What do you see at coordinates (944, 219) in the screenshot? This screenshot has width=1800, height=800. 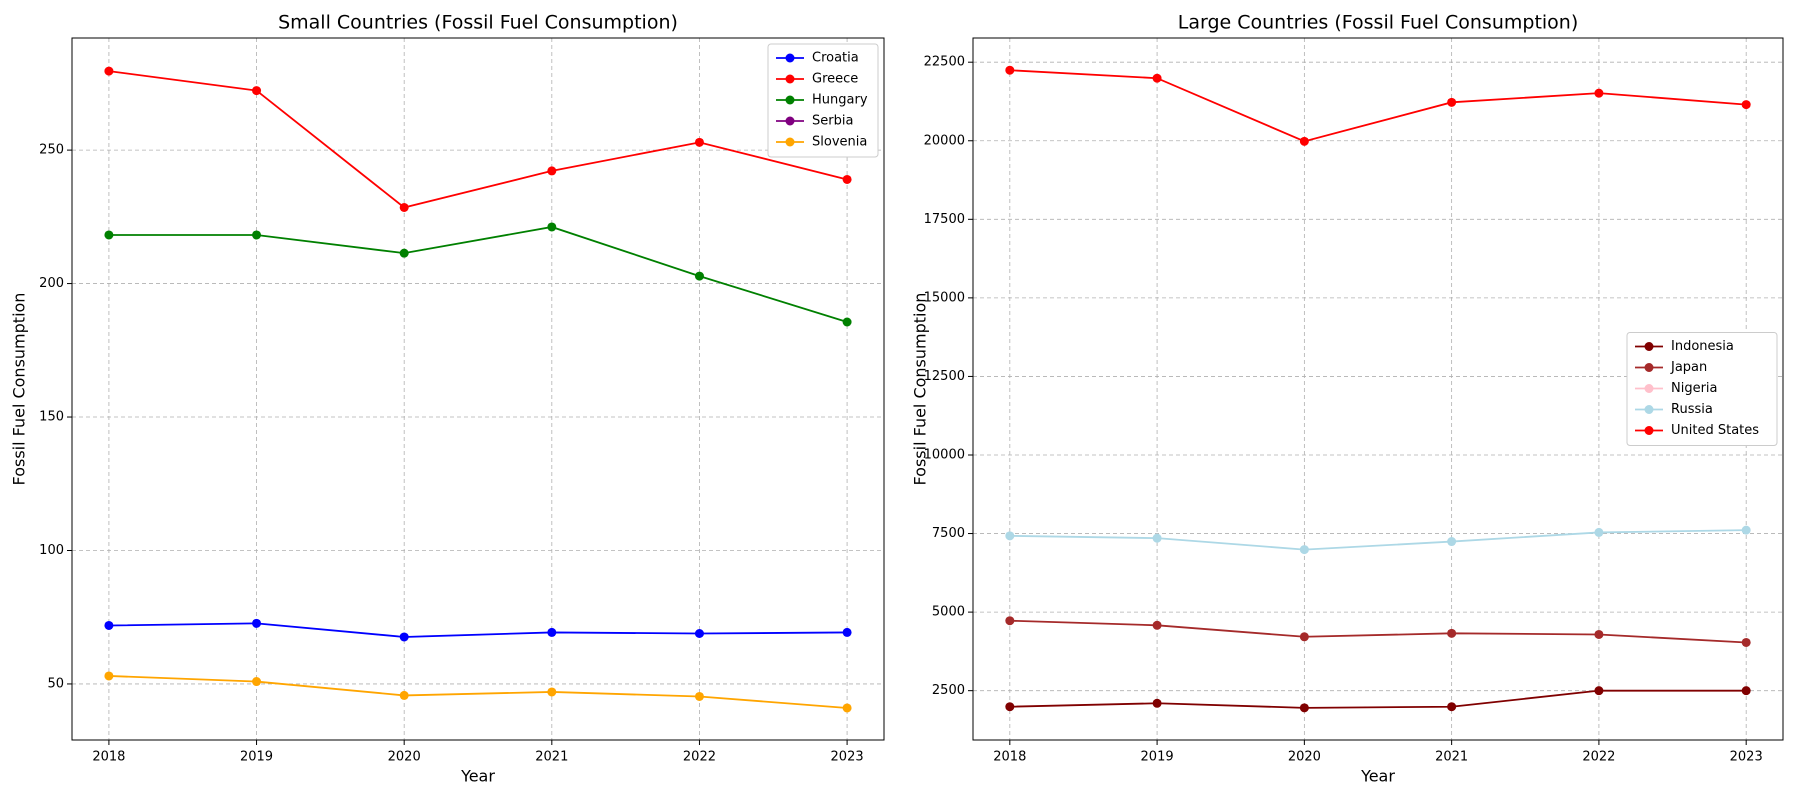 I see `y-tick-label: 17500` at bounding box center [944, 219].